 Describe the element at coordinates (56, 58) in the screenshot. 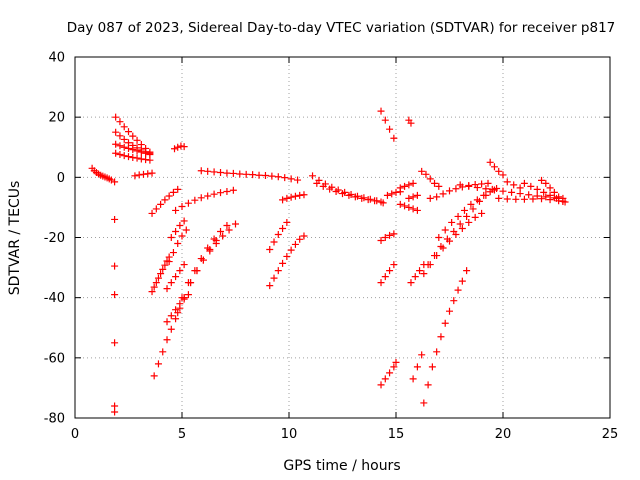

I see `y-tick-label: 40` at that location.